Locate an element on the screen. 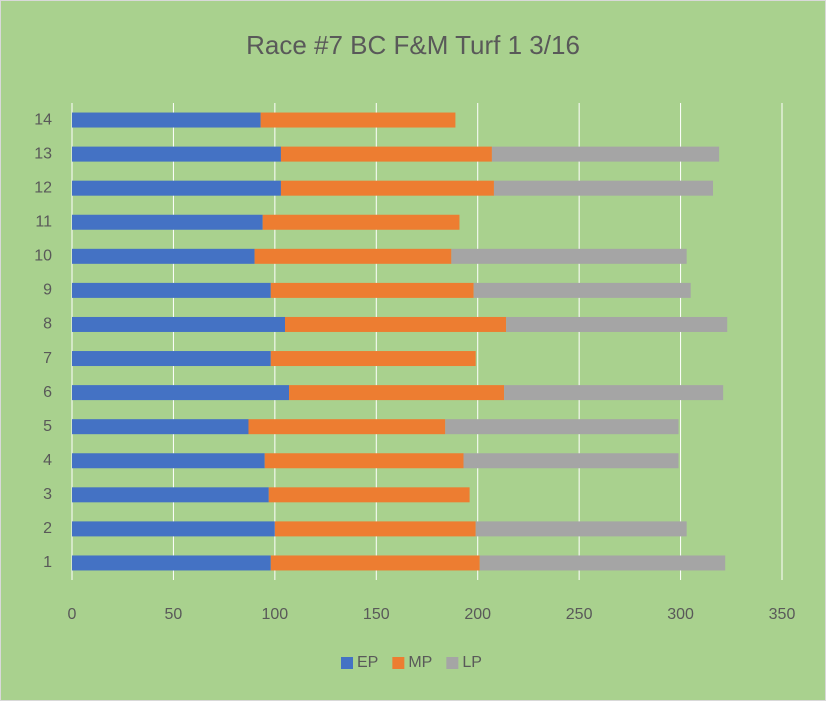  y-tick-label: 7 is located at coordinates (47, 358).